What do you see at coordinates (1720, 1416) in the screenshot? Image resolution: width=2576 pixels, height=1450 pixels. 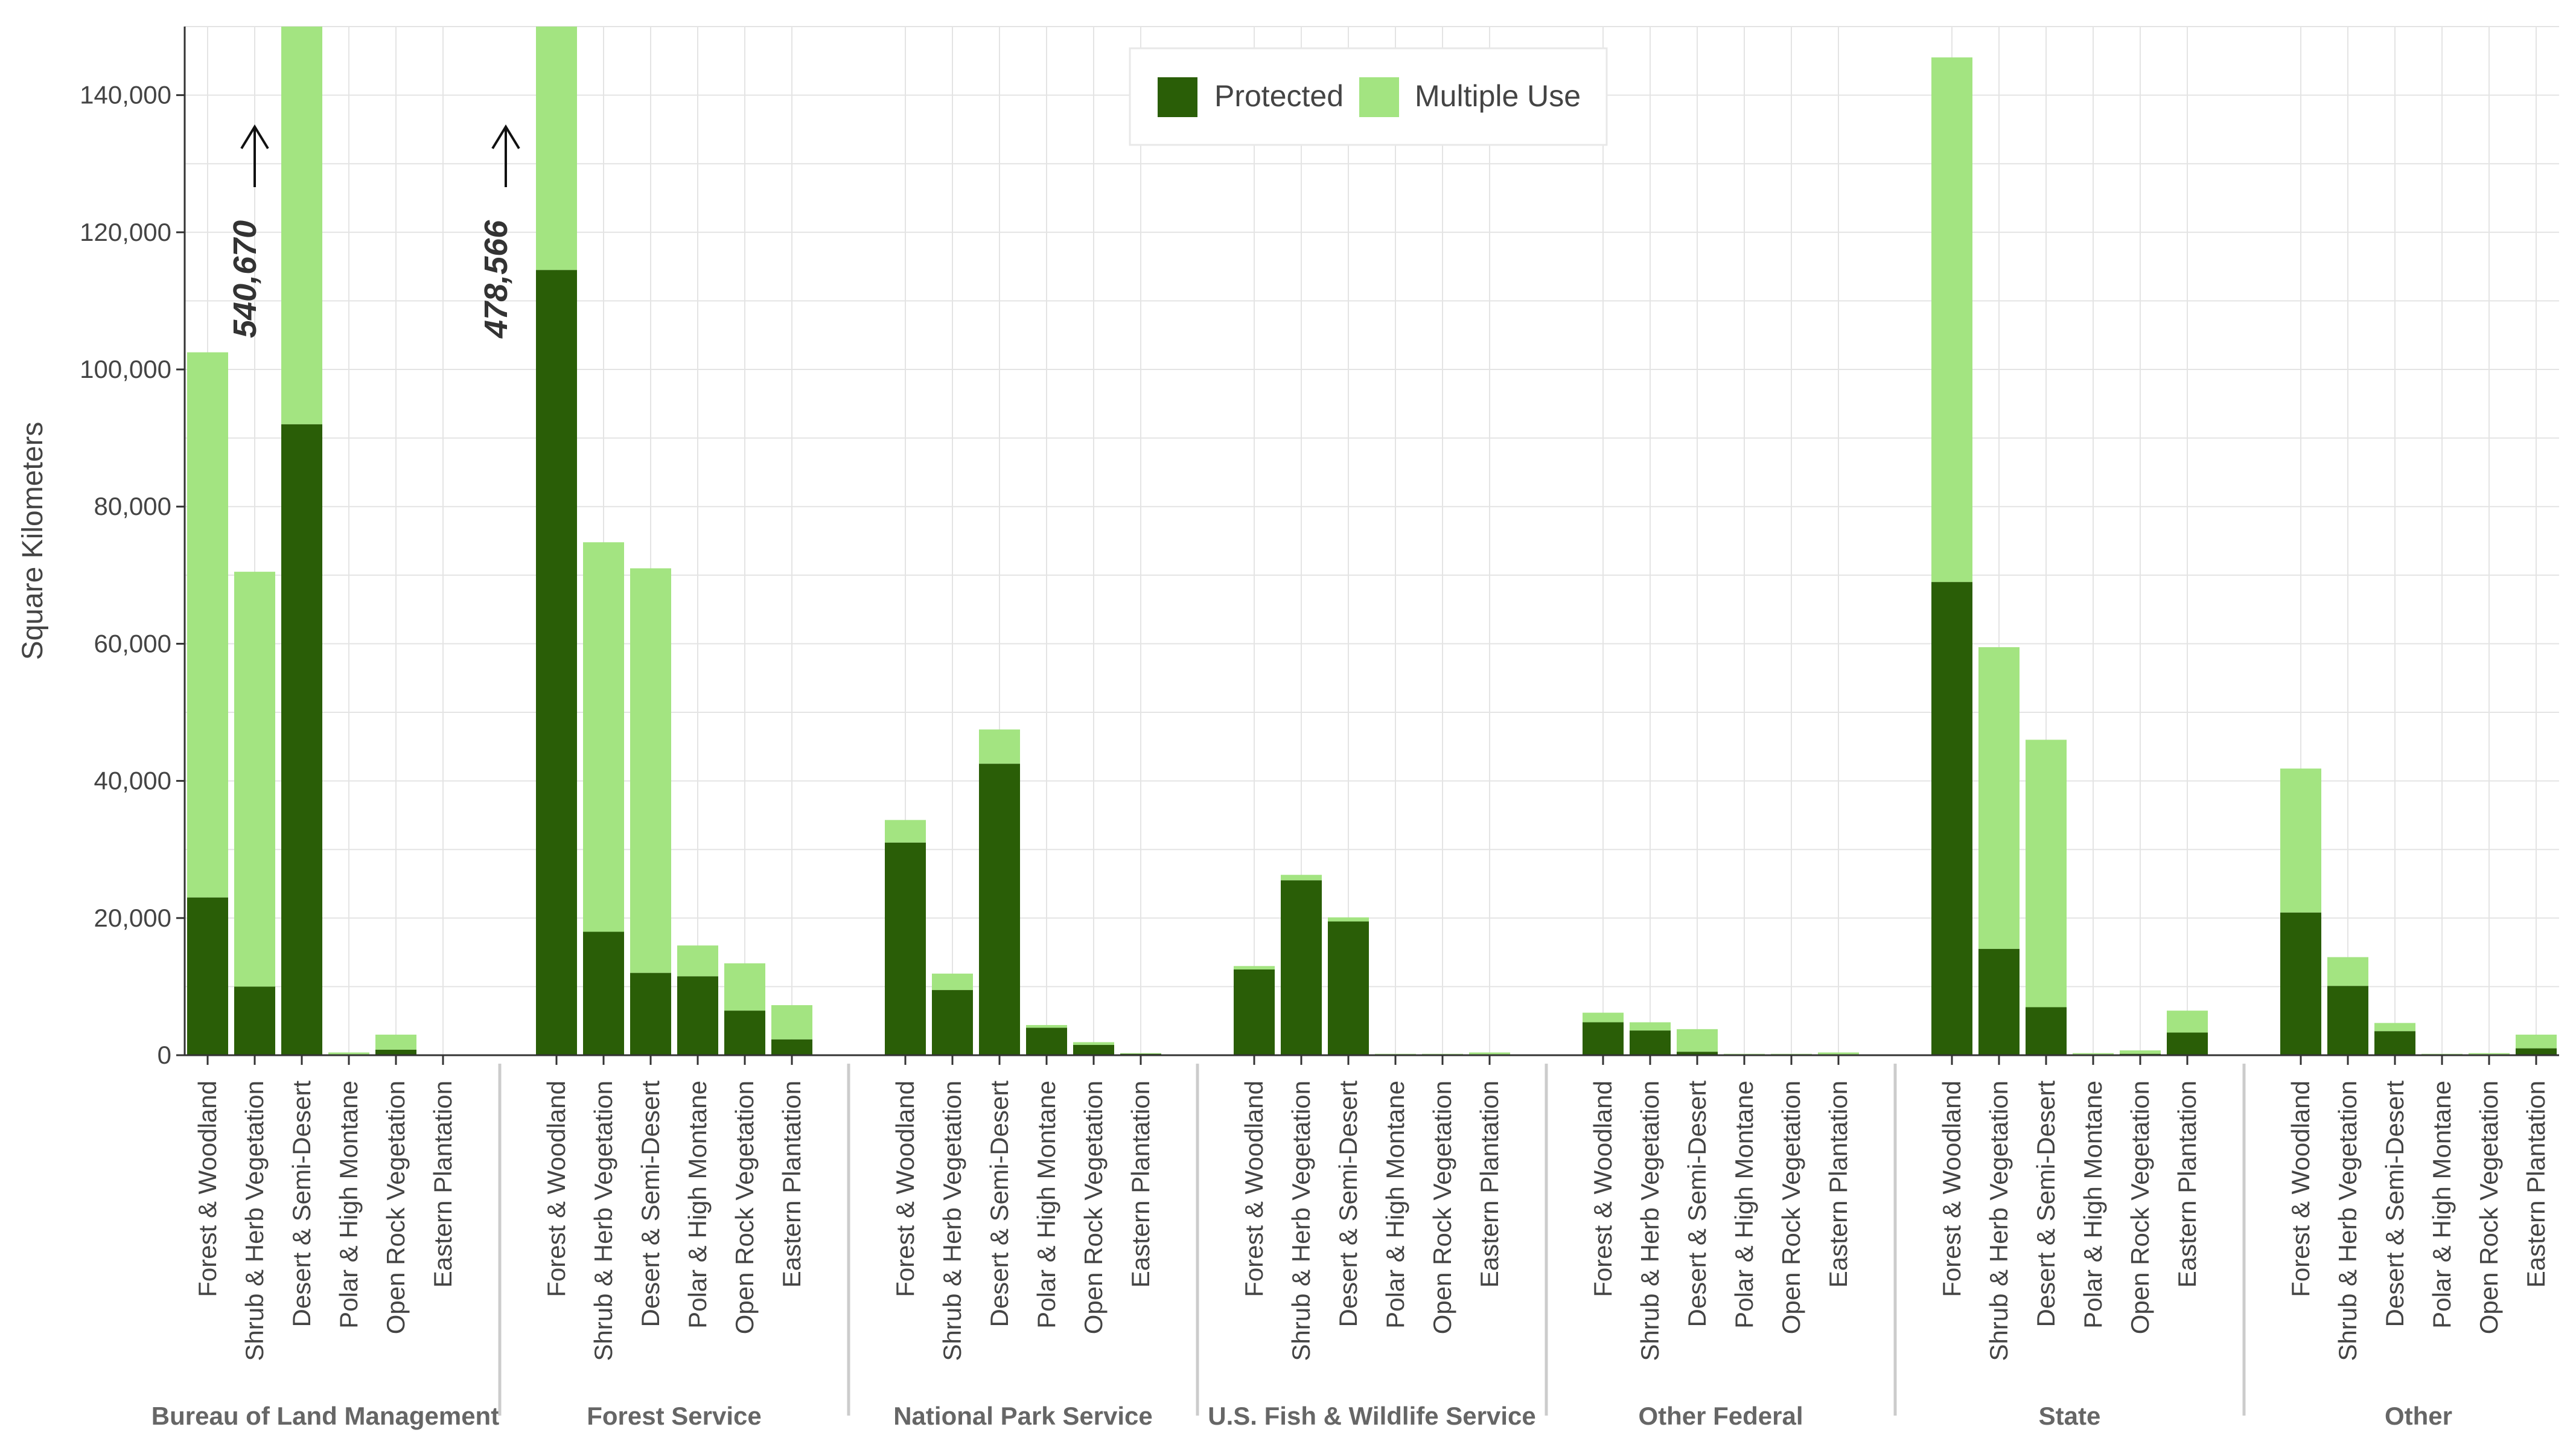 I see `x-group-label: Other Federal` at bounding box center [1720, 1416].